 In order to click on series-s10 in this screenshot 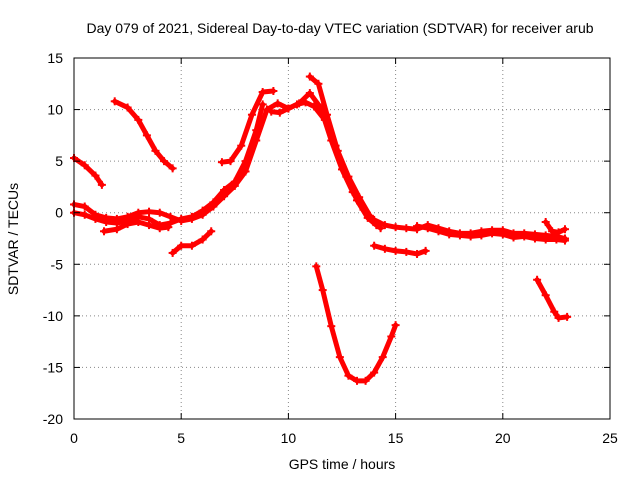, I will do `click(400, 249)`.